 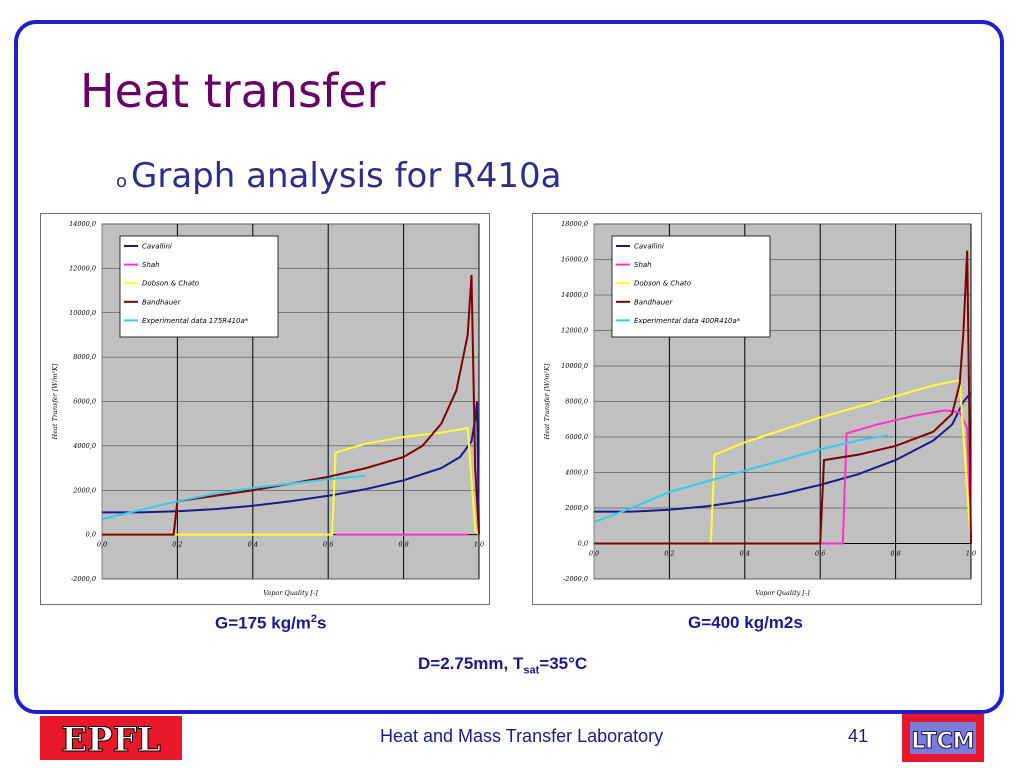 What do you see at coordinates (263, 623) in the screenshot?
I see `caption-left-text: G=175 kg/m` at bounding box center [263, 623].